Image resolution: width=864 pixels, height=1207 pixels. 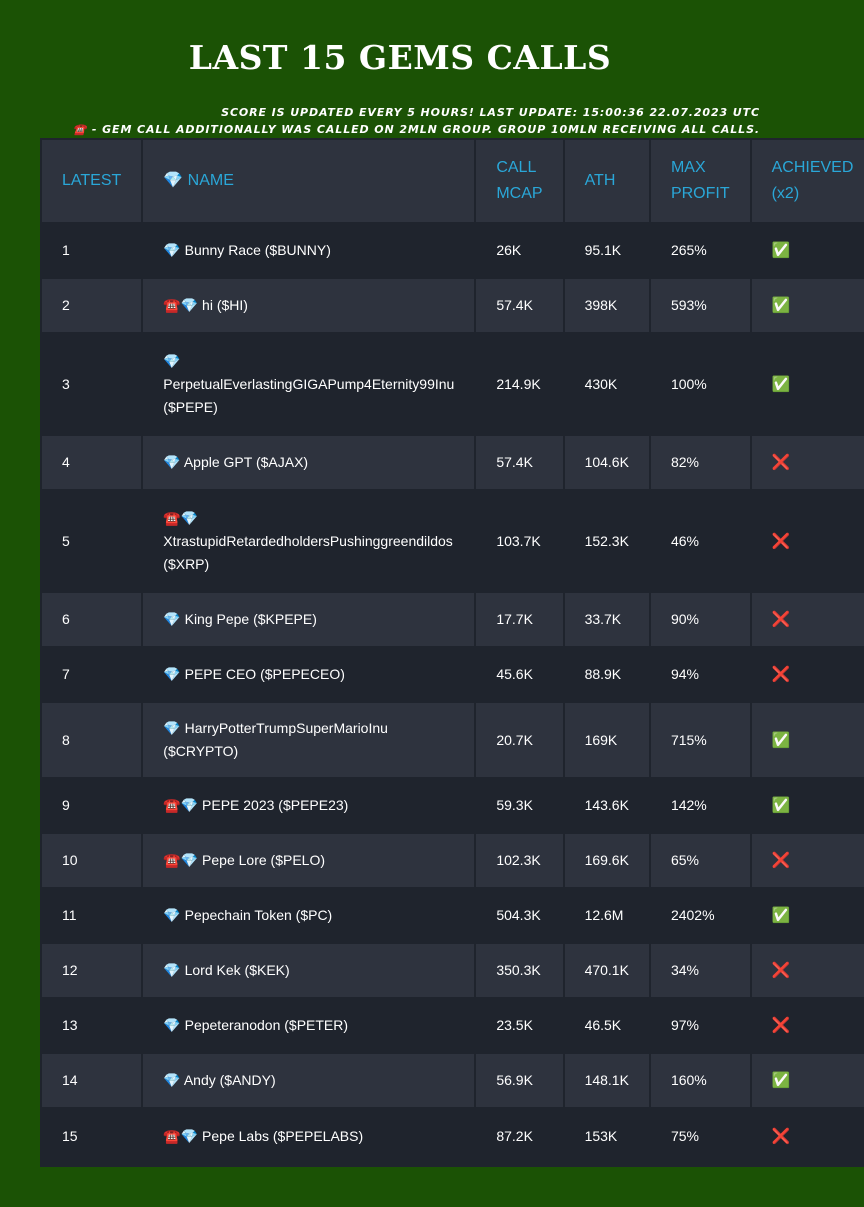 I want to click on row-call-mcap: 504.3K, so click(x=519, y=915).